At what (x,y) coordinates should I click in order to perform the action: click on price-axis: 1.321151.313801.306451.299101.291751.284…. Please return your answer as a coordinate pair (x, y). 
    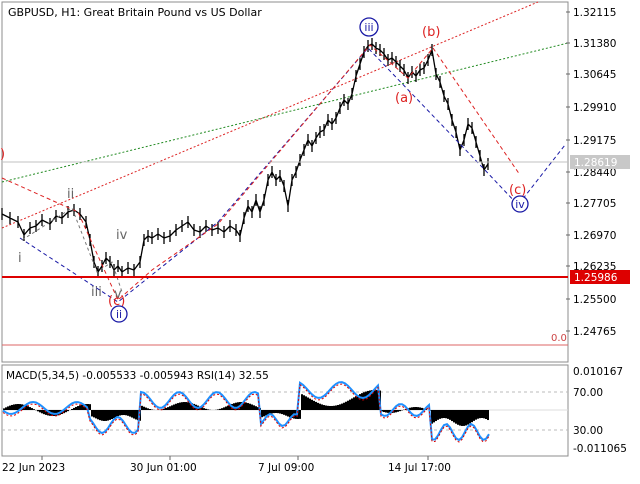
    Looking at the image, I should click on (591, 172).